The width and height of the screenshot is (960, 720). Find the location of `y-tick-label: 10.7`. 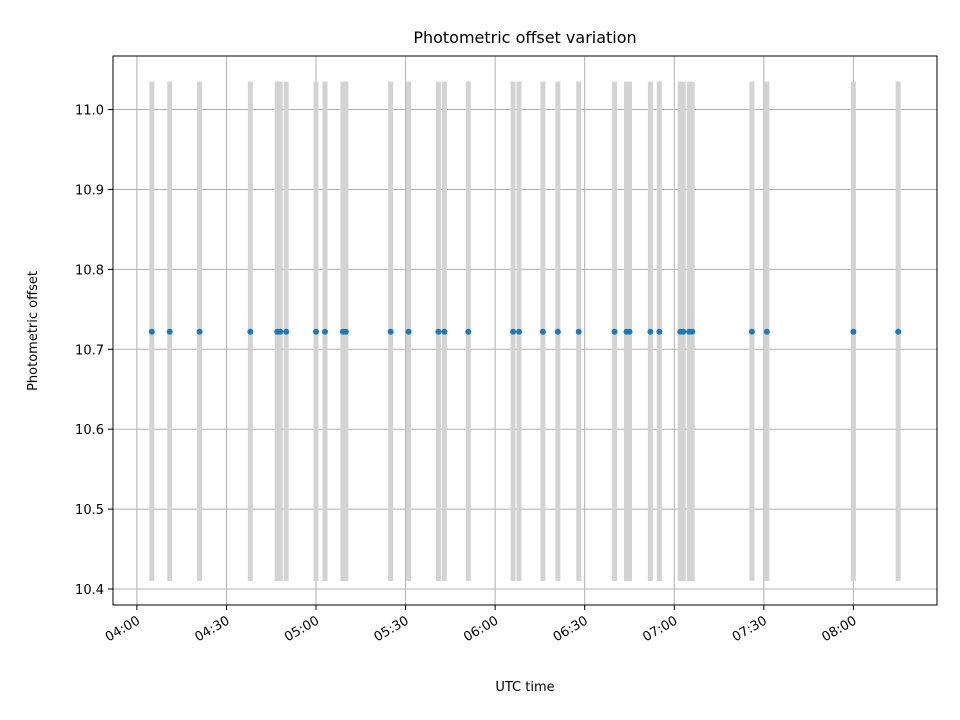

y-tick-label: 10.7 is located at coordinates (89, 350).